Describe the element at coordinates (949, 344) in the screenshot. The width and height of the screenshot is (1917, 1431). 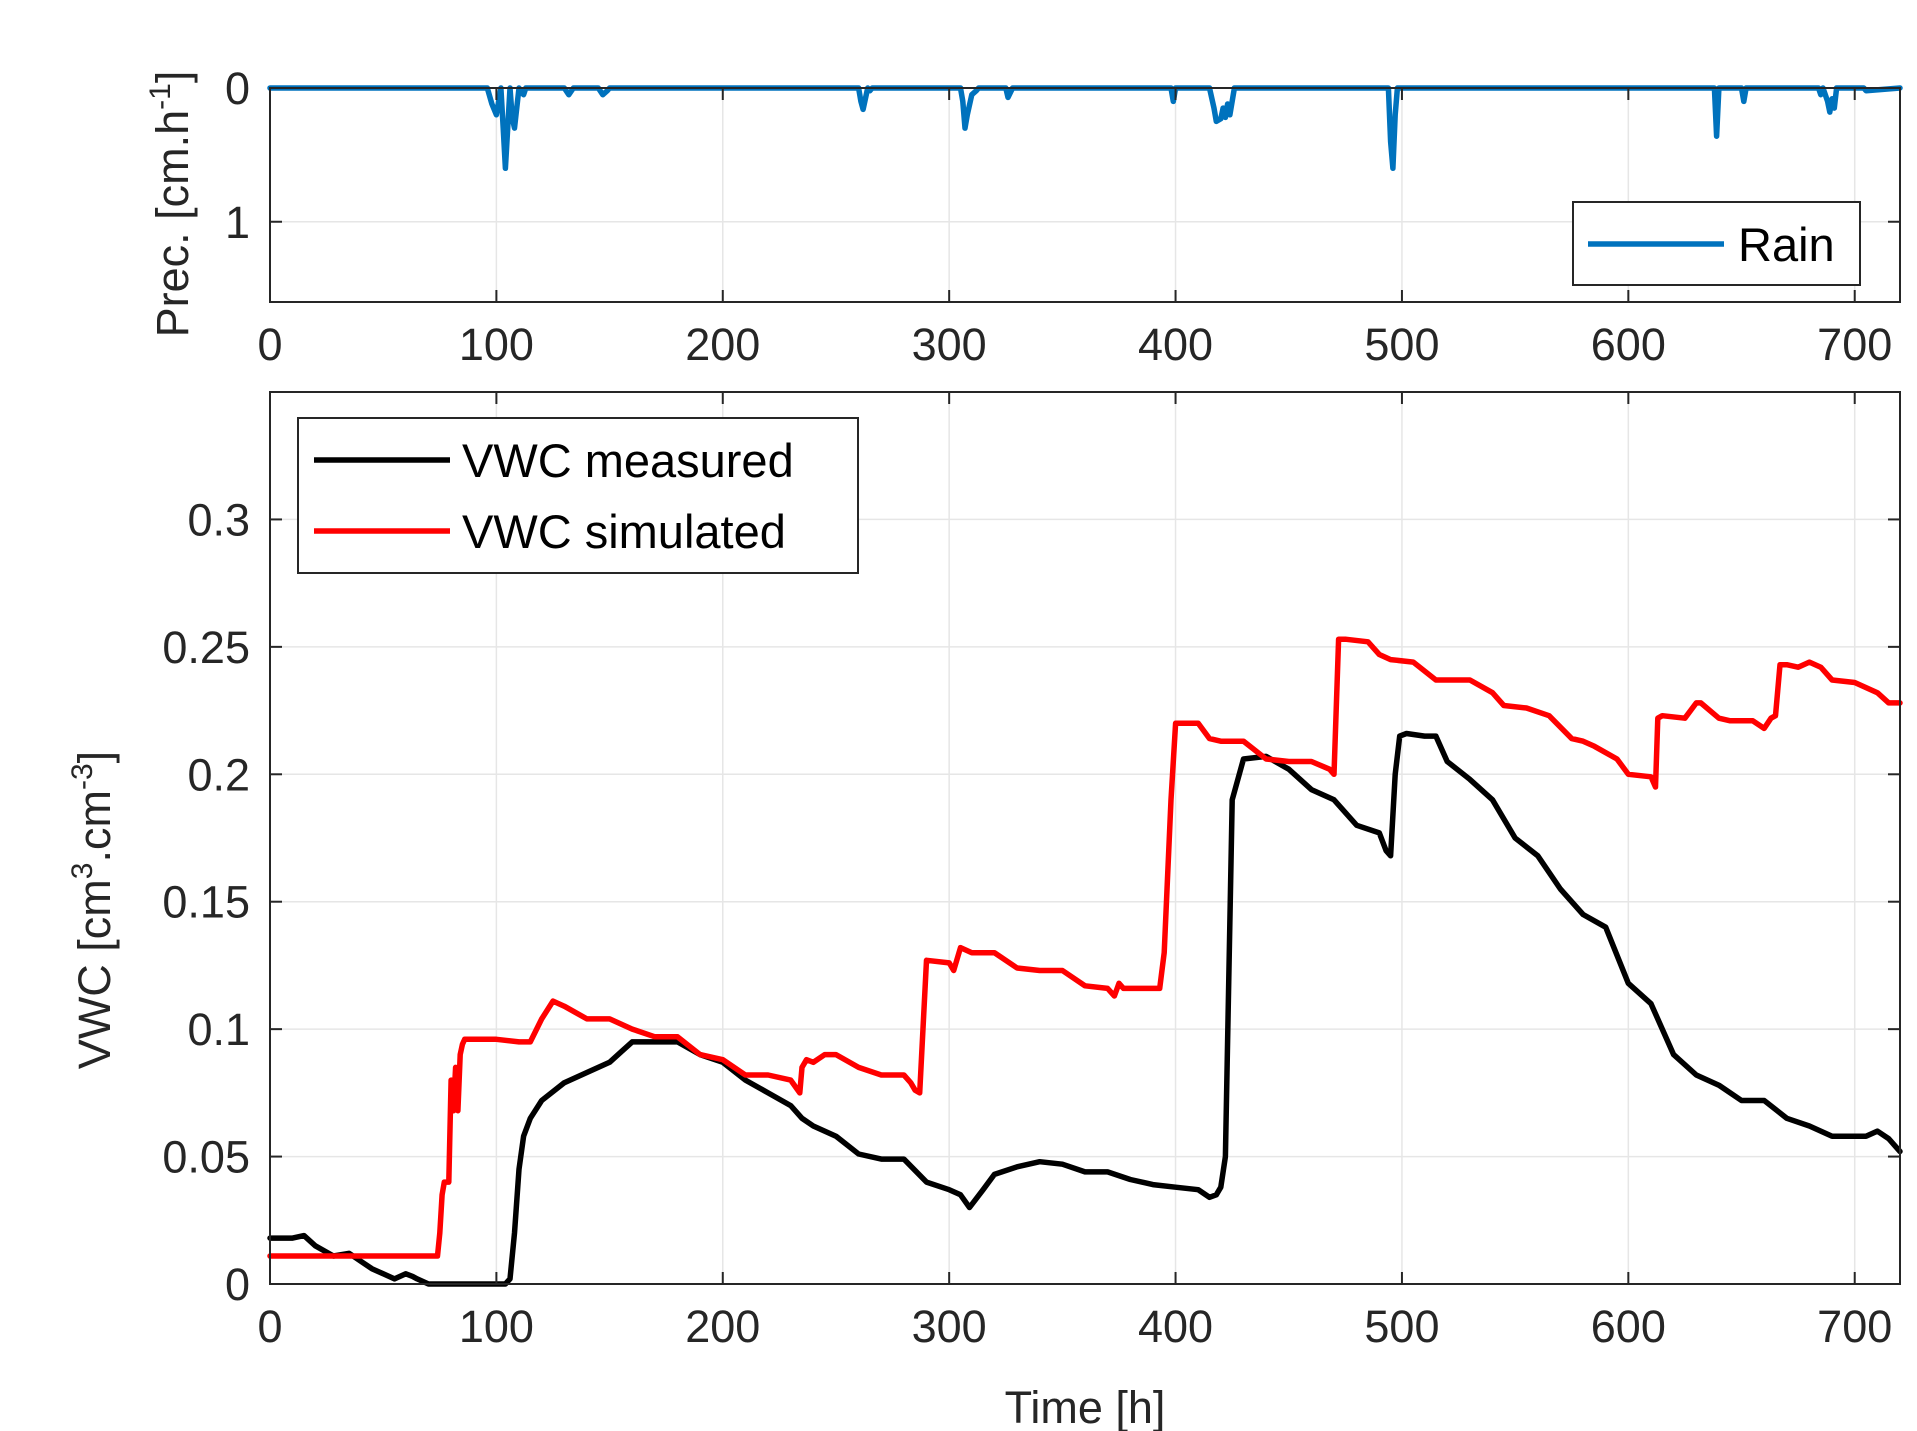
I see `precipitation-x-tick-label: 300` at that location.